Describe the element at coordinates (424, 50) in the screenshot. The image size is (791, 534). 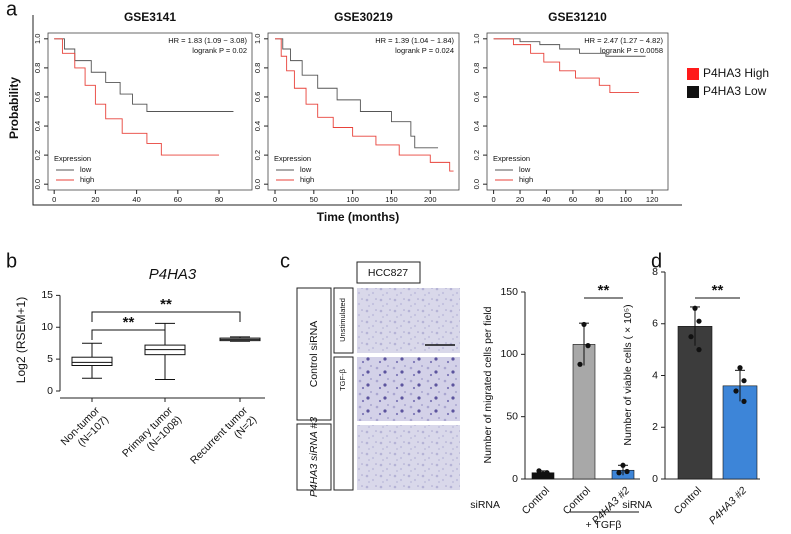
I see `annotation: logrank P = 0.024` at that location.